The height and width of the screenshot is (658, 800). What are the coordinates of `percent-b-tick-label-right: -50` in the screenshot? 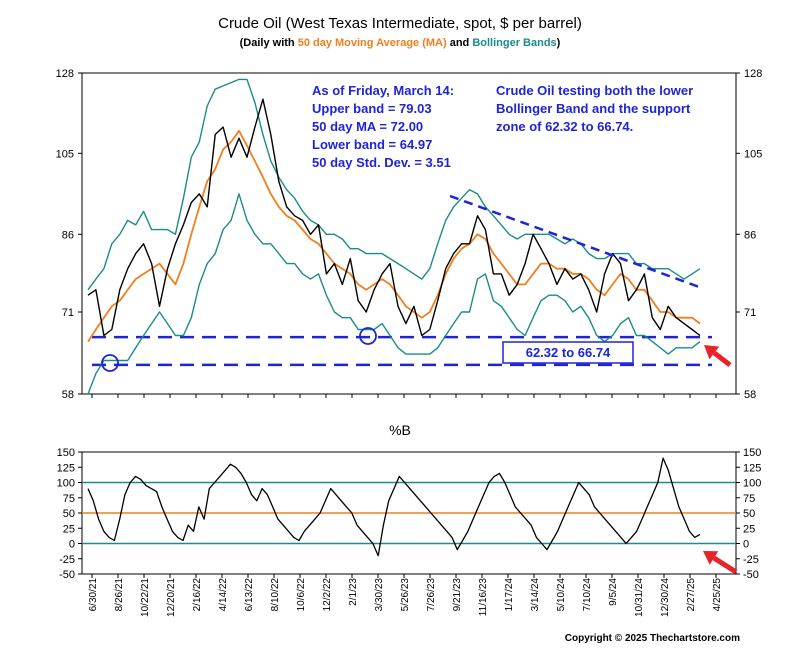 It's located at (751, 575).